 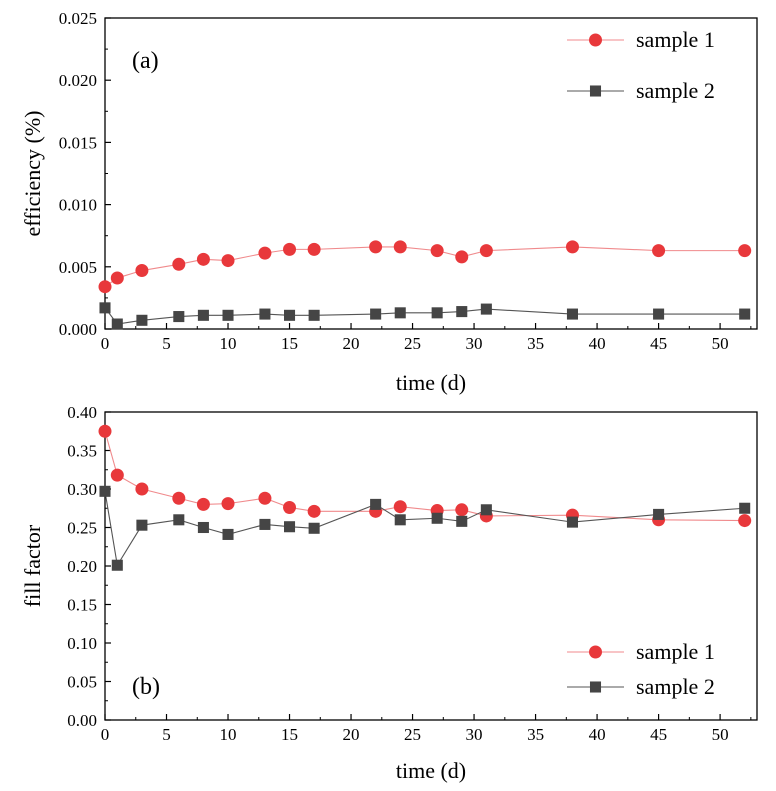 What do you see at coordinates (351, 343) in the screenshot?
I see `panel-a-x-tick-label: 20` at bounding box center [351, 343].